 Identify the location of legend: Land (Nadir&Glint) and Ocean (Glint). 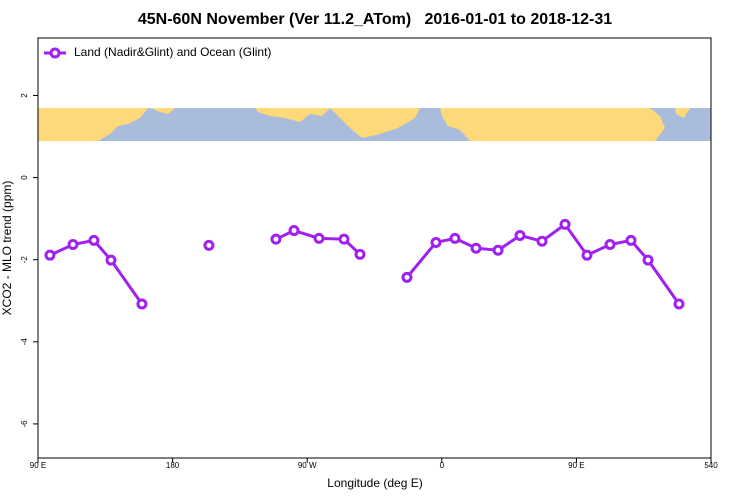
(157, 52).